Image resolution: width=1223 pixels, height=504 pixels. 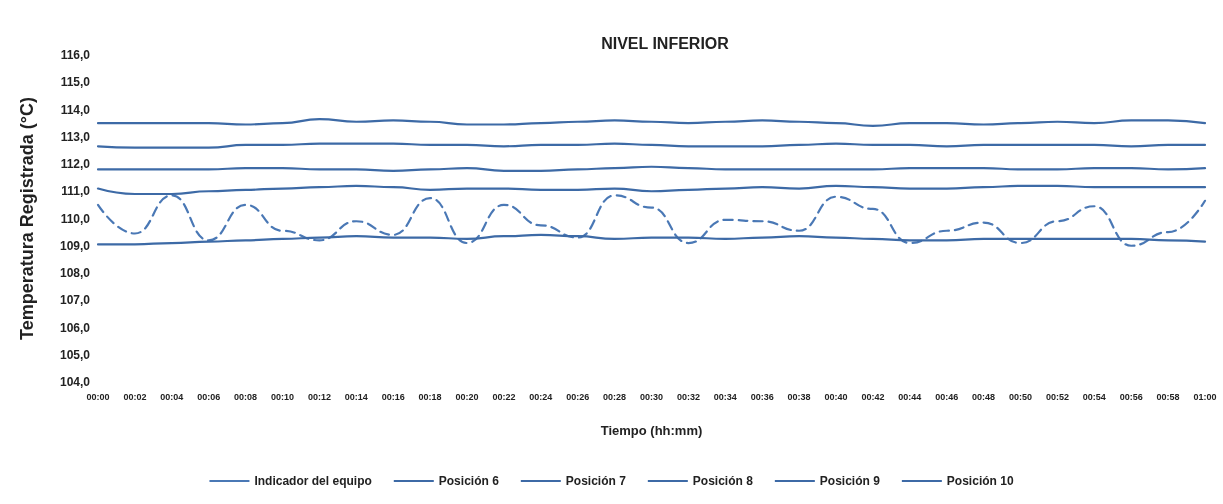 What do you see at coordinates (1205, 396) in the screenshot?
I see `x-tick-label: 01:00` at bounding box center [1205, 396].